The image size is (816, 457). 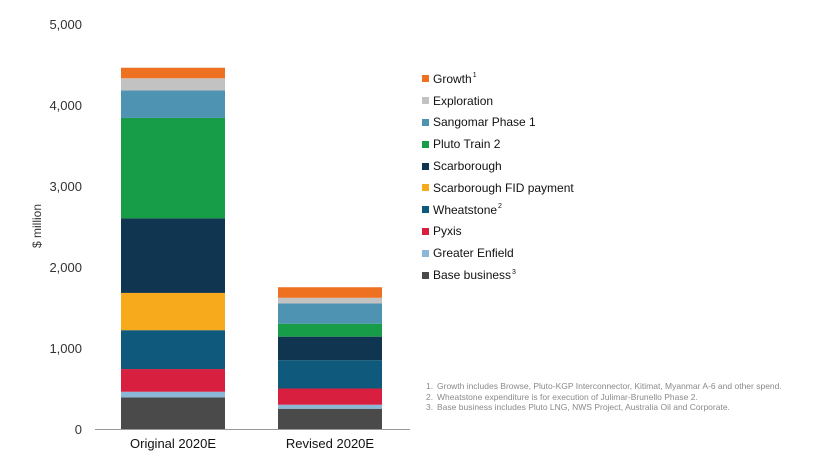 I want to click on legend-item-greater-enfield: Greater Enfield, so click(x=498, y=253).